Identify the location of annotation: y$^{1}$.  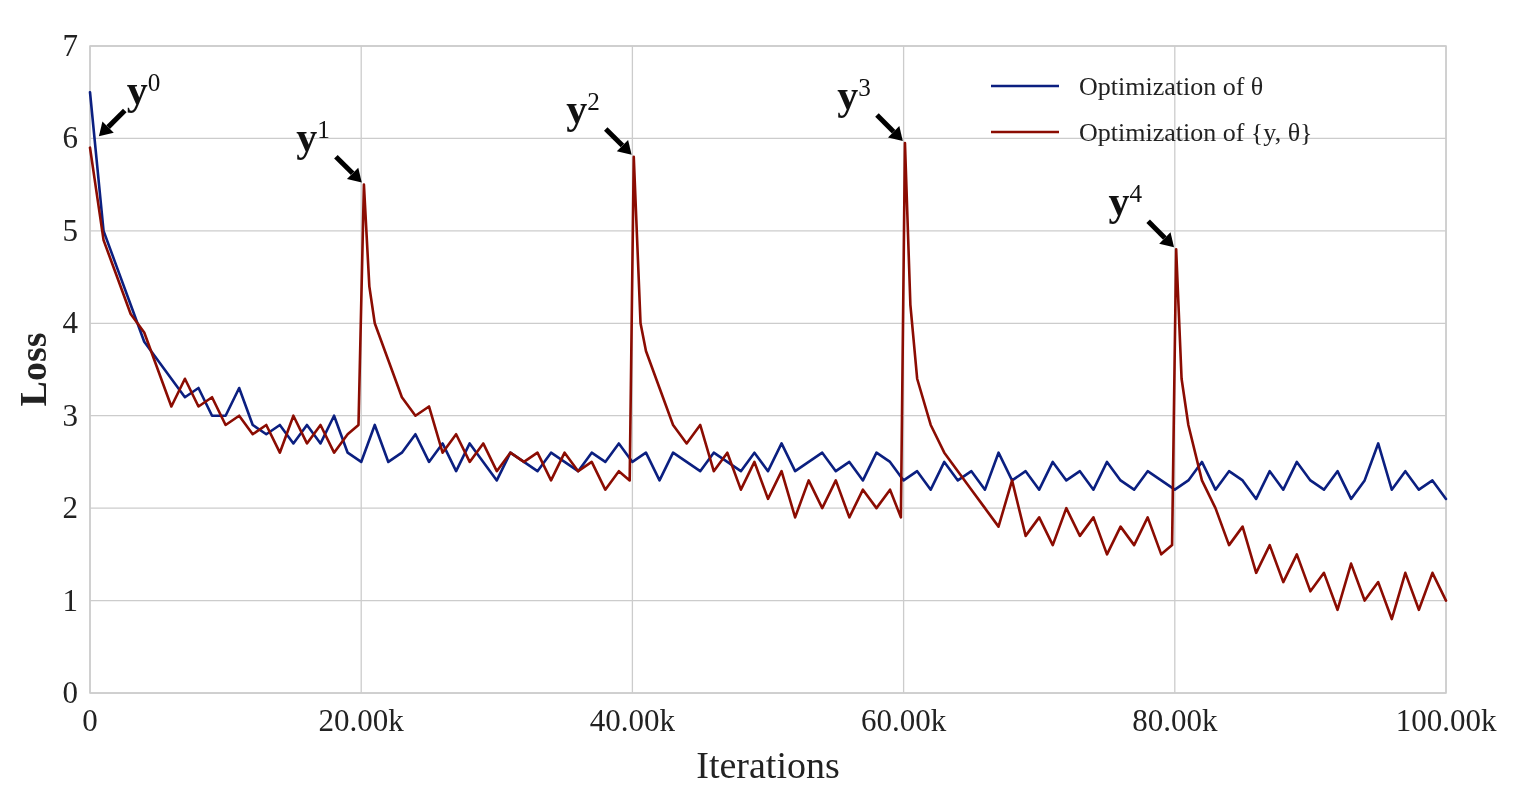
(313, 136).